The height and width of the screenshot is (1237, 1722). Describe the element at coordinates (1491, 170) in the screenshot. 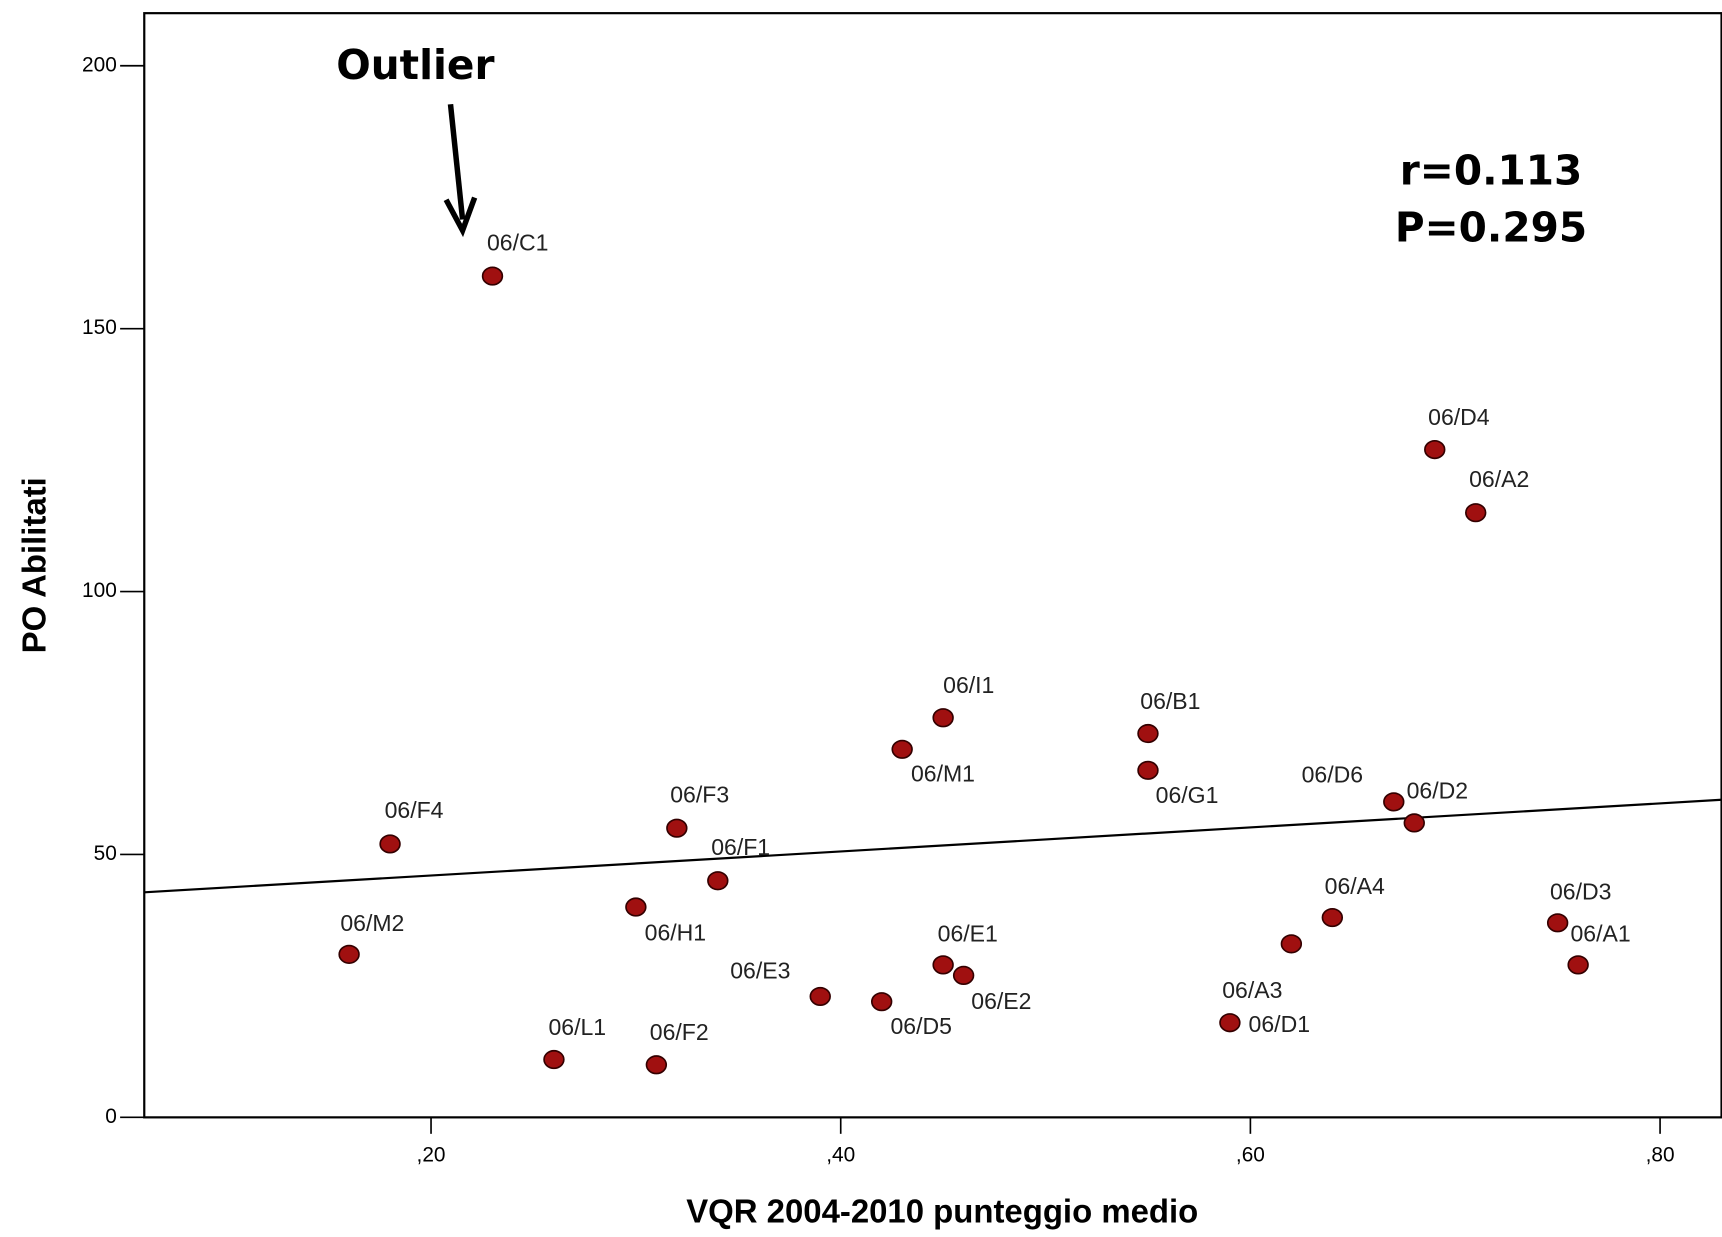

I see `annotation: r=0.113` at that location.